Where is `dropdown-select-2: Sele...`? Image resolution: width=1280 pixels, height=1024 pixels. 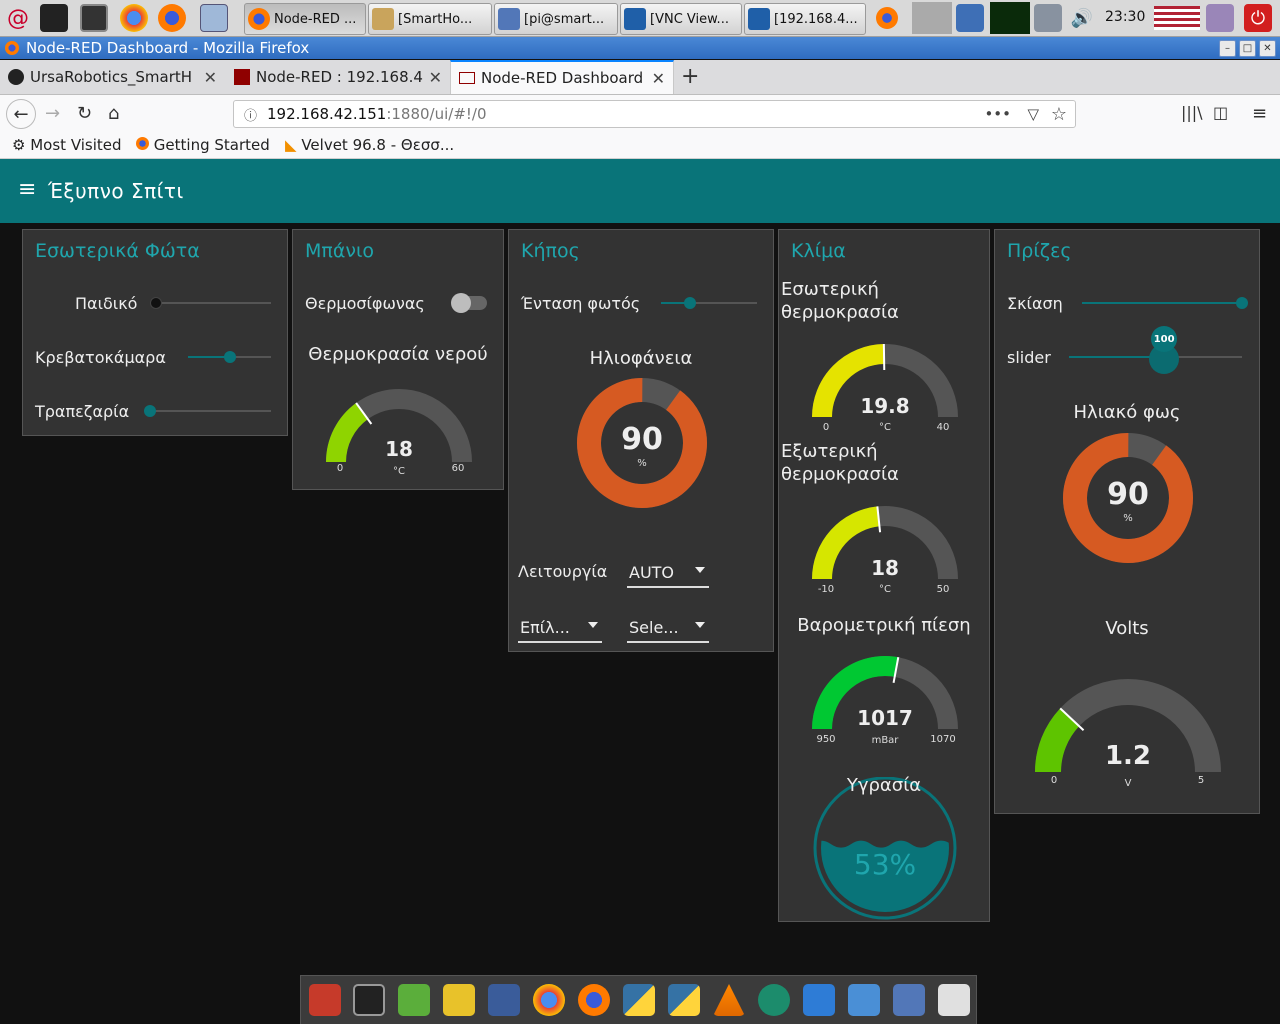 dropdown-select-2: Sele... is located at coordinates (668, 629).